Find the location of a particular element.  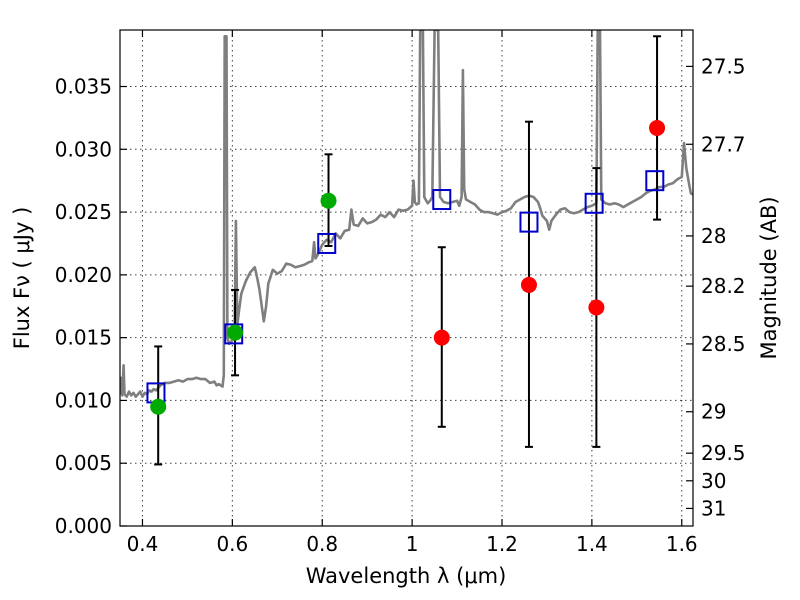

y-tick-label: 0.015 is located at coordinates (83, 338).